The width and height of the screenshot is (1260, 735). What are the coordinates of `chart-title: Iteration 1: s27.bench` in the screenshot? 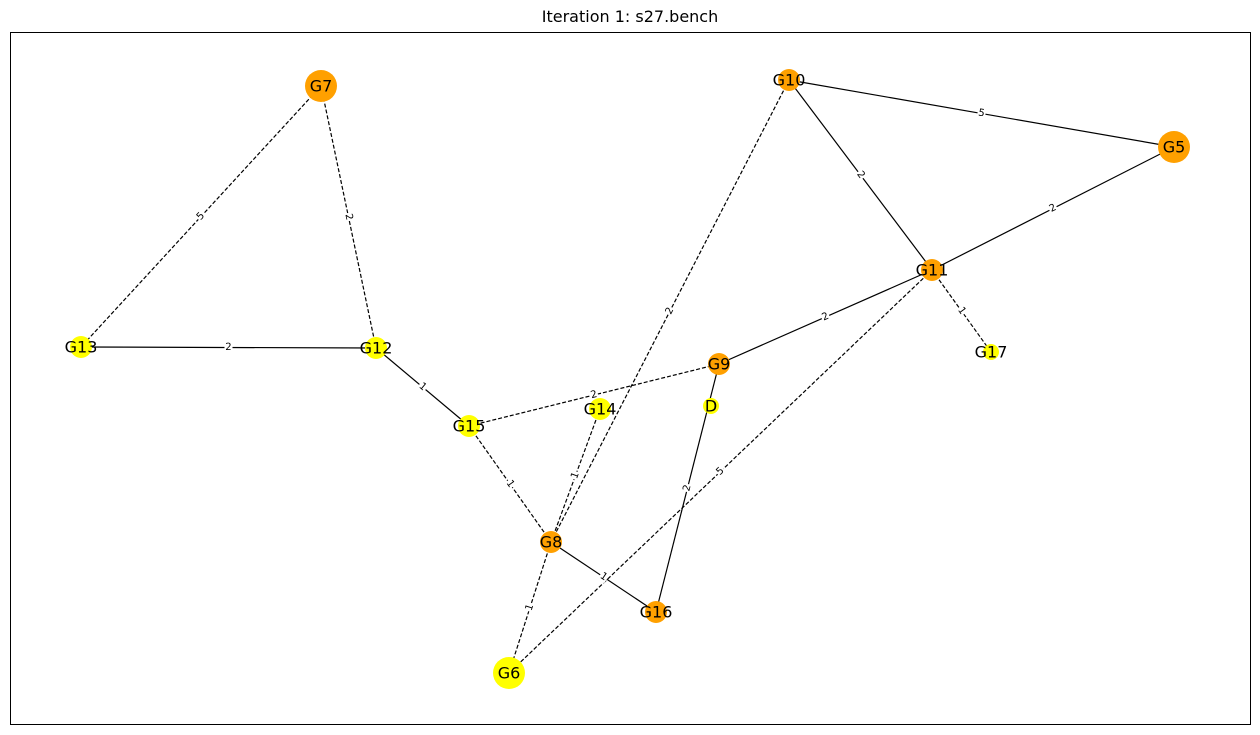 It's located at (630, 16).